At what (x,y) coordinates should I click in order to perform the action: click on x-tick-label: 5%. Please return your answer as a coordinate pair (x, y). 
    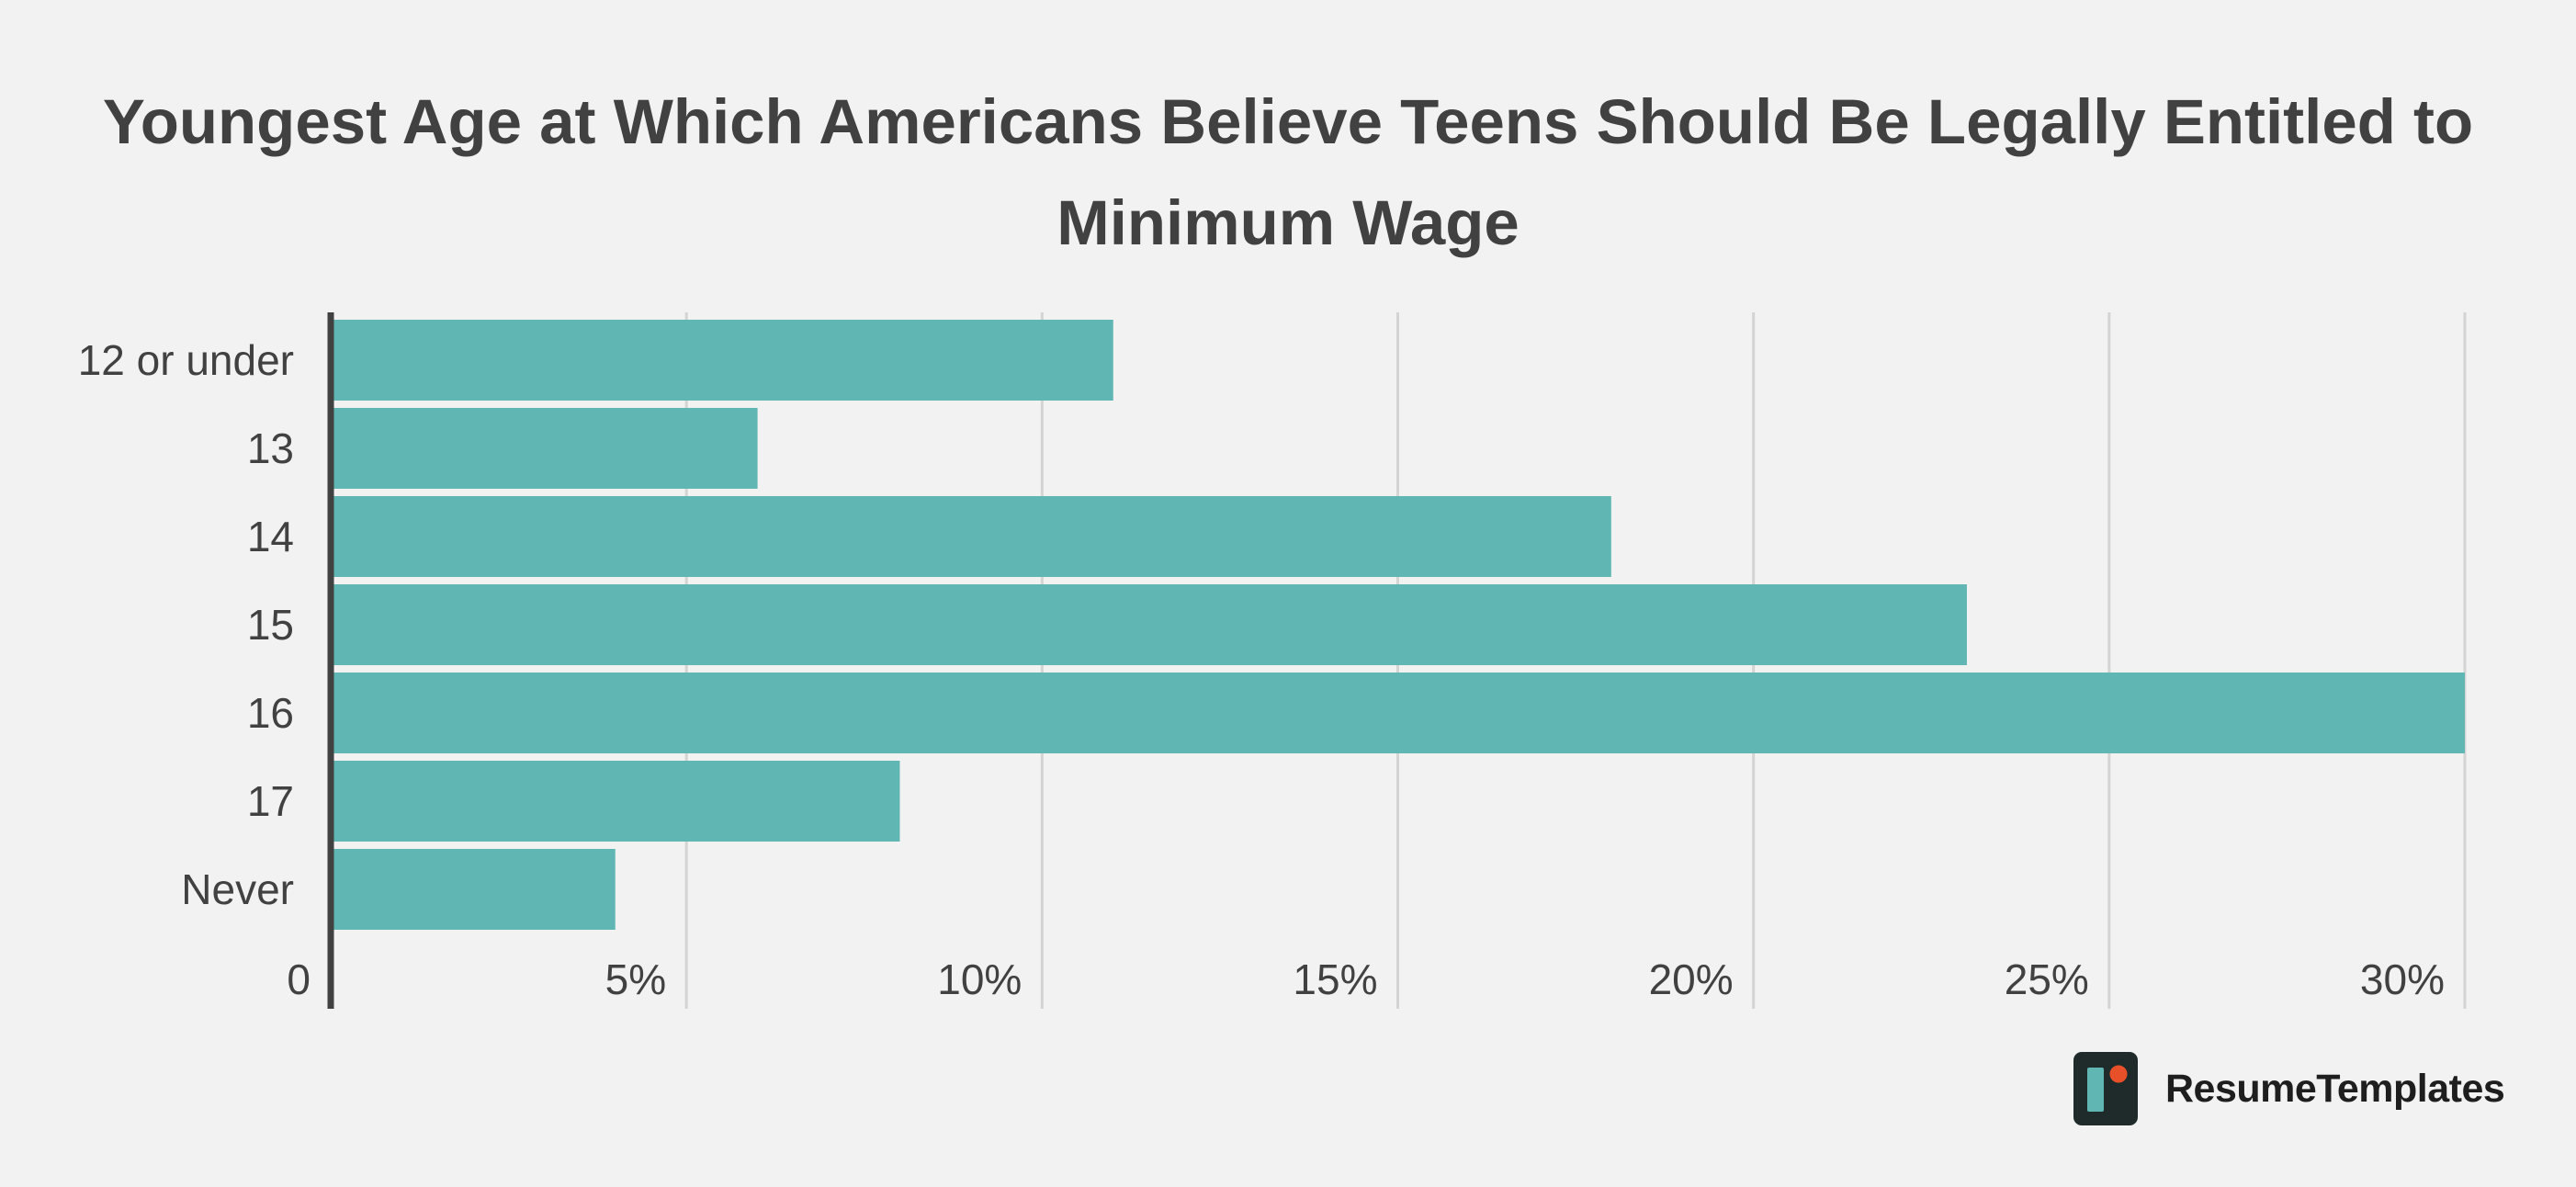
    Looking at the image, I should click on (635, 979).